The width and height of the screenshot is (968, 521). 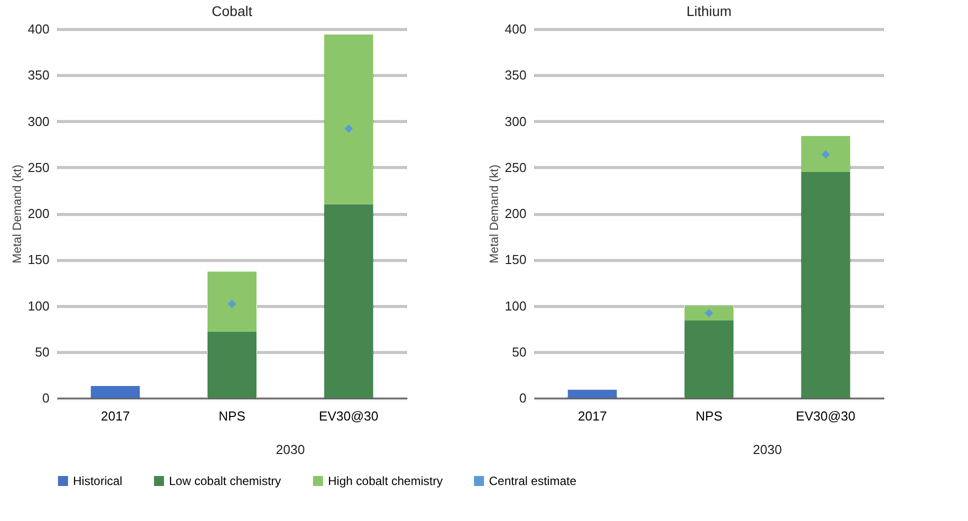 What do you see at coordinates (533, 481) in the screenshot?
I see `legend-label: Central estimate` at bounding box center [533, 481].